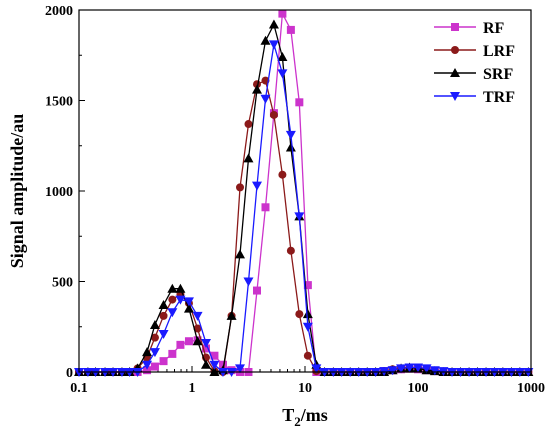 The height and width of the screenshot is (437, 550). Describe the element at coordinates (17, 191) in the screenshot. I see `y-axis-title: Signal amplitude/au` at that location.